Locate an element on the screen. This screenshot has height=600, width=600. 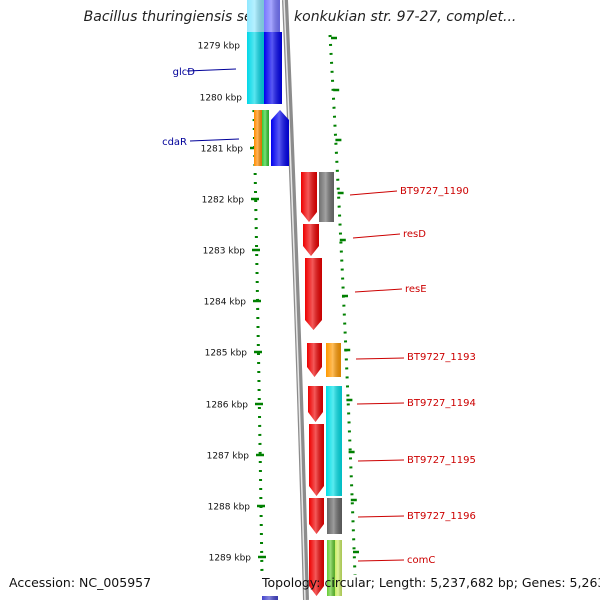
gene-block-BT9727_1190-shade is located at coordinates (309, 197).